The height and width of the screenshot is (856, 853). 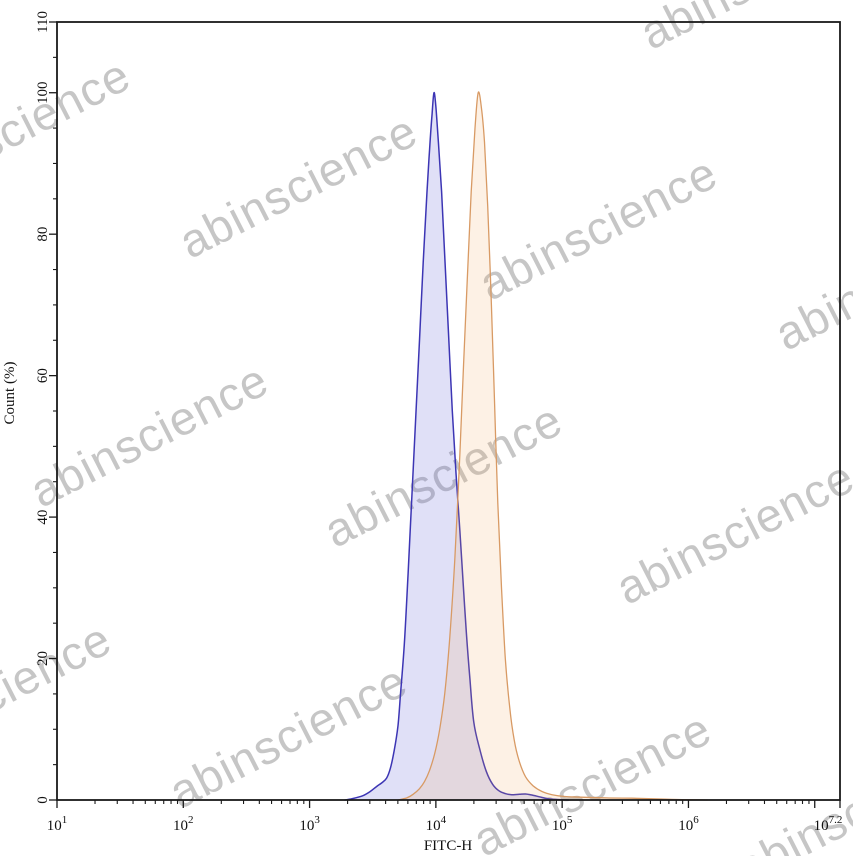 I want to click on x-tick-label-10e7.2: 107.2, so click(x=828, y=824).